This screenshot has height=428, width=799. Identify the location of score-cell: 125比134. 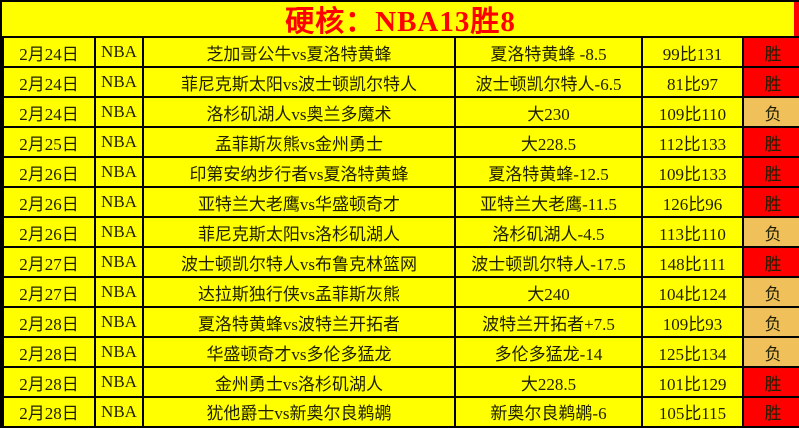
(692, 352).